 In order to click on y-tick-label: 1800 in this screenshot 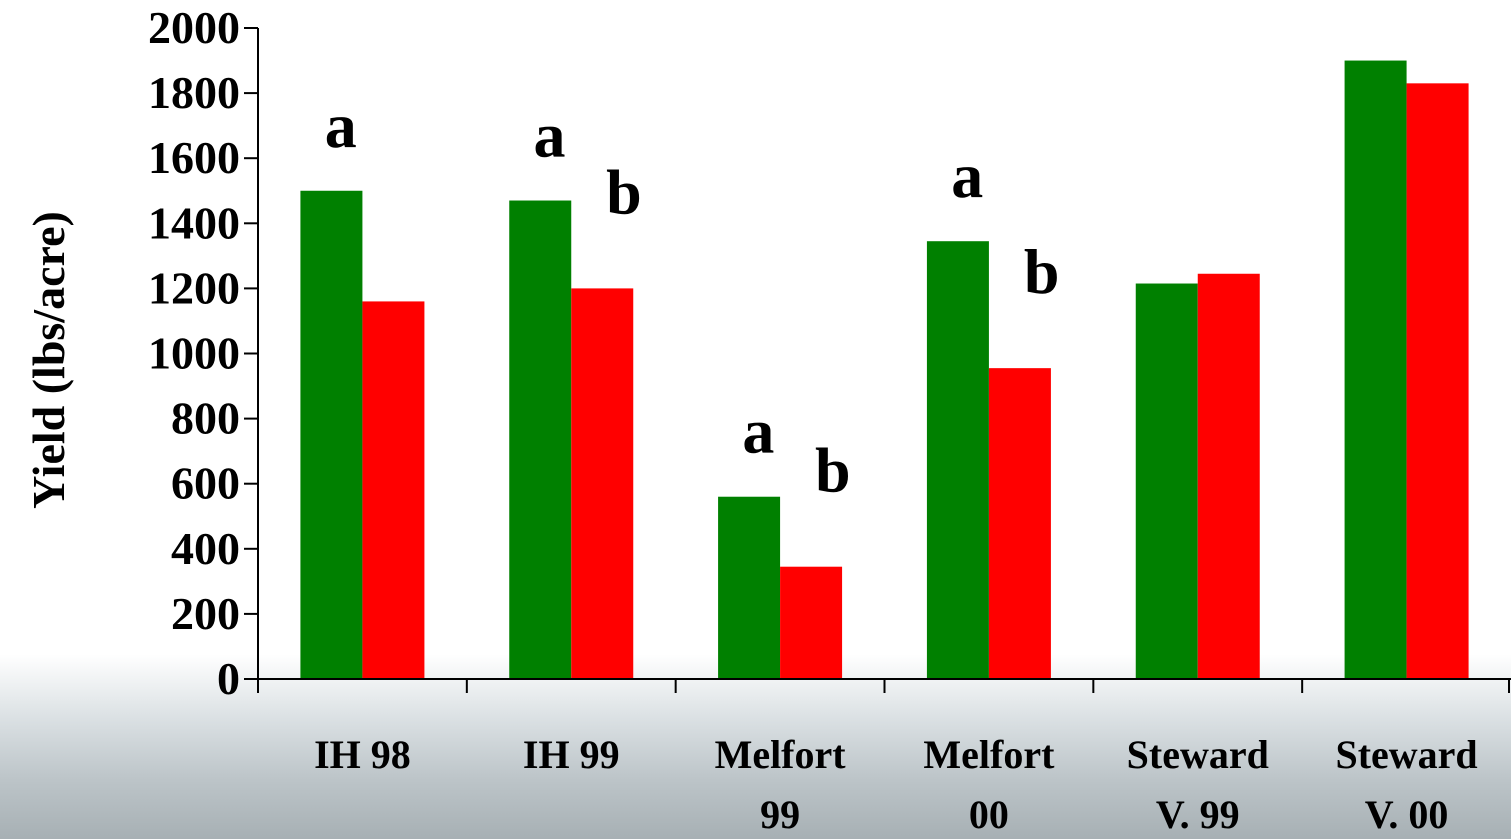, I will do `click(194, 92)`.